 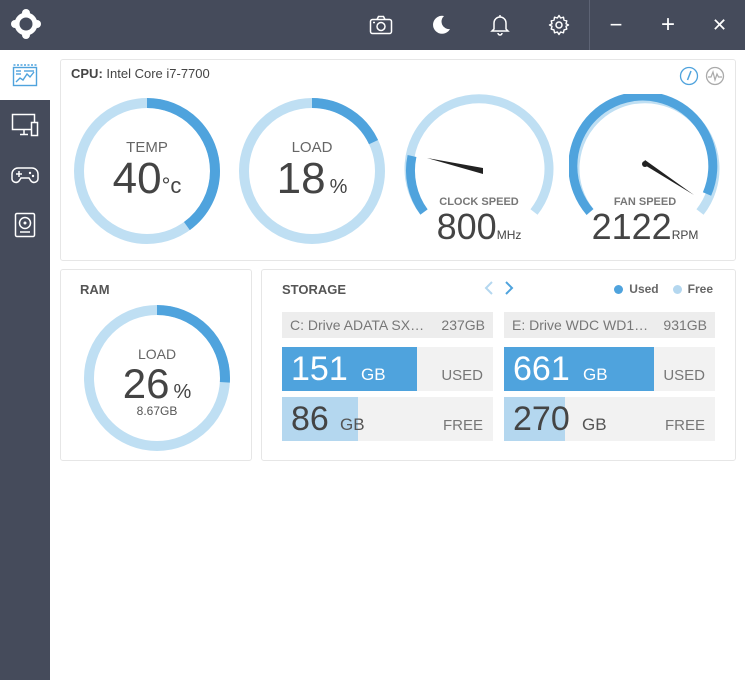 I want to click on minimize-button: −, so click(x=616, y=25).